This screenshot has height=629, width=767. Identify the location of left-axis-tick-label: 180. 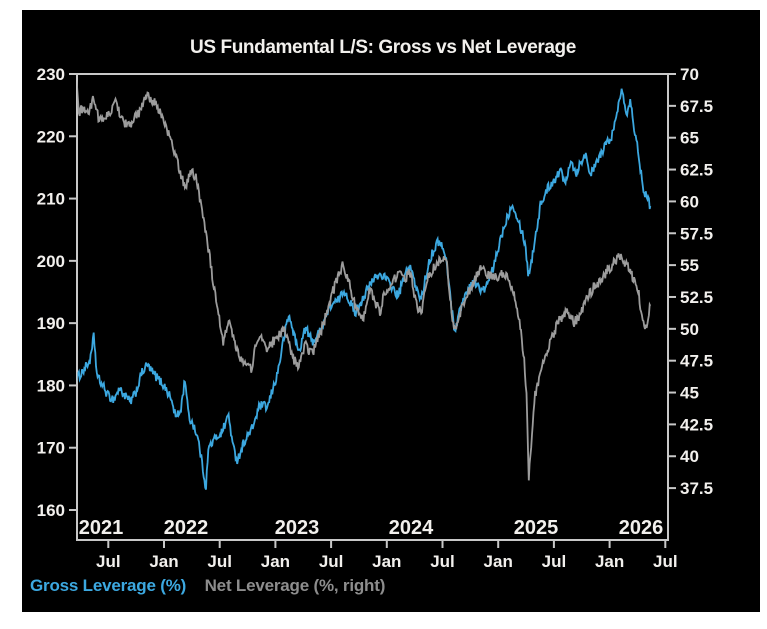
(51, 385).